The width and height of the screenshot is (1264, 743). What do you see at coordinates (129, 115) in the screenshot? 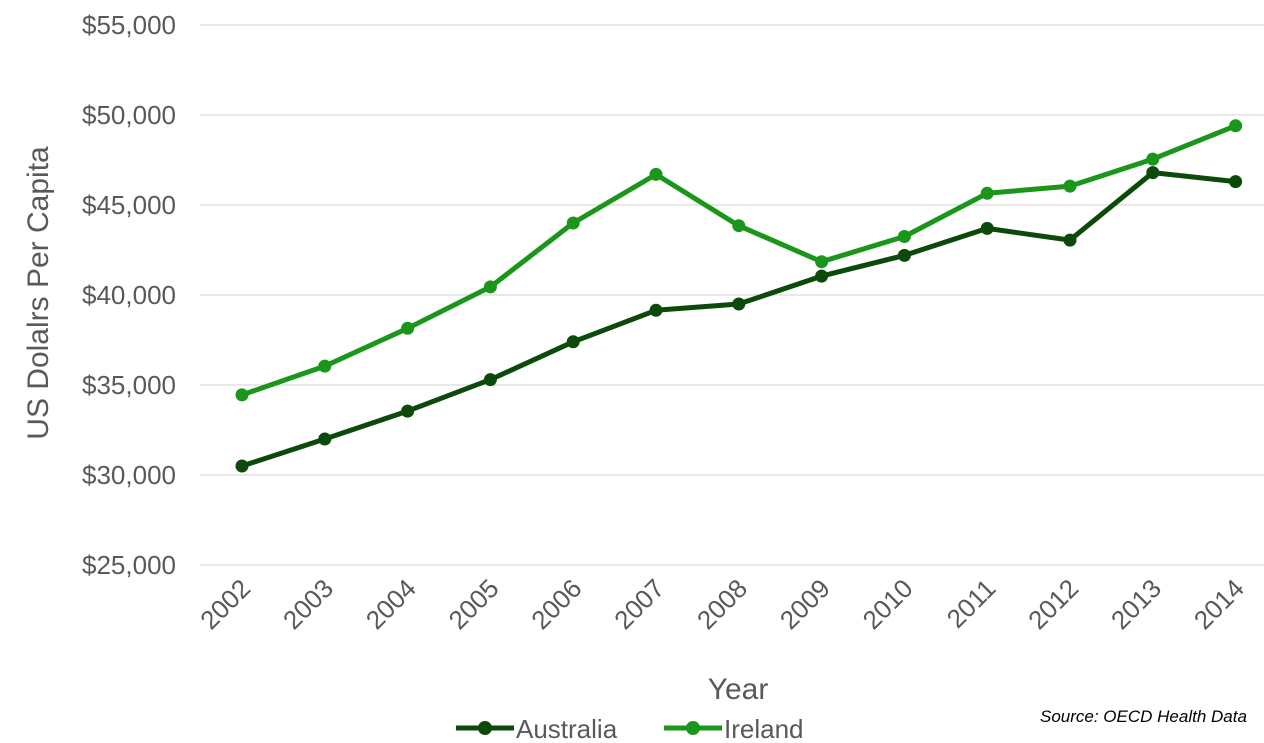
I see `y-tick-label: $50,000` at bounding box center [129, 115].